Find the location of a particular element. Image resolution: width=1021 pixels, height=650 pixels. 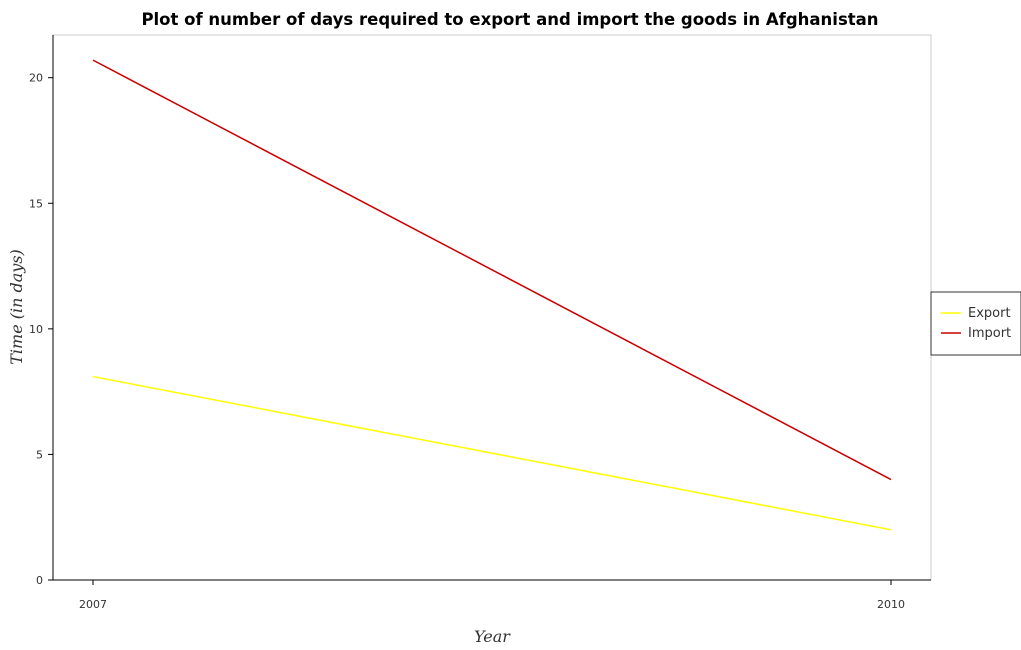

x-ticks: 2007 2010 is located at coordinates (492, 595).